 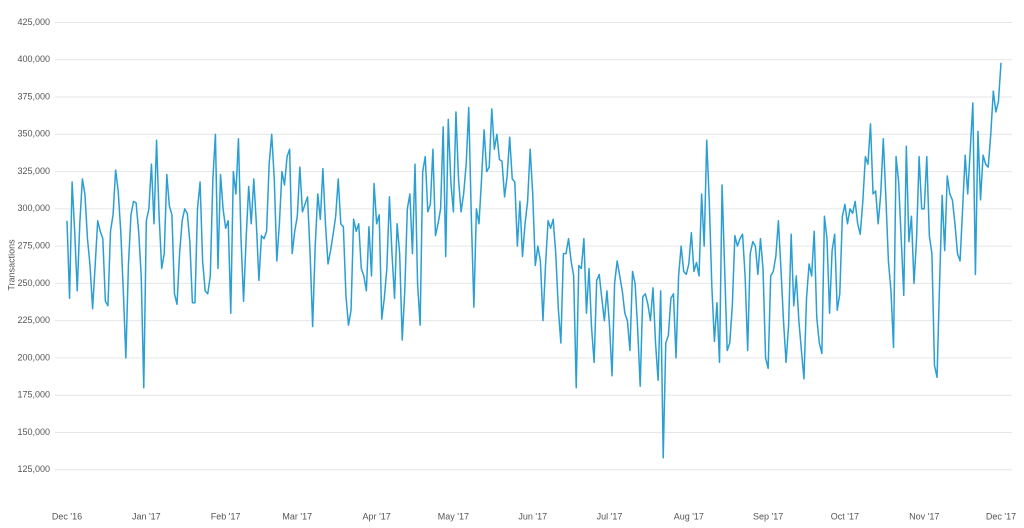 I want to click on x-tick-label: Dec '17, so click(x=1001, y=516).